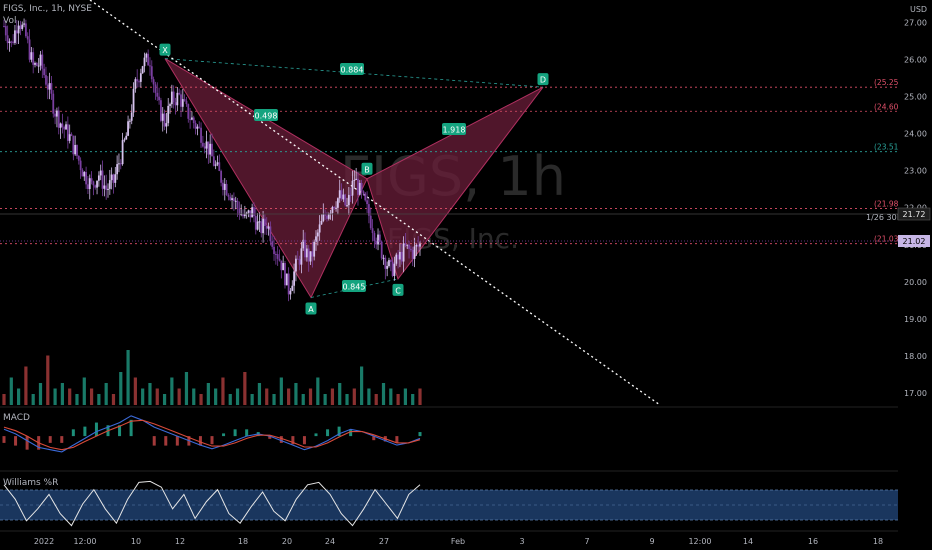 The width and height of the screenshot is (932, 550). What do you see at coordinates (9, 21) in the screenshot?
I see `volume-label: Vol` at bounding box center [9, 21].